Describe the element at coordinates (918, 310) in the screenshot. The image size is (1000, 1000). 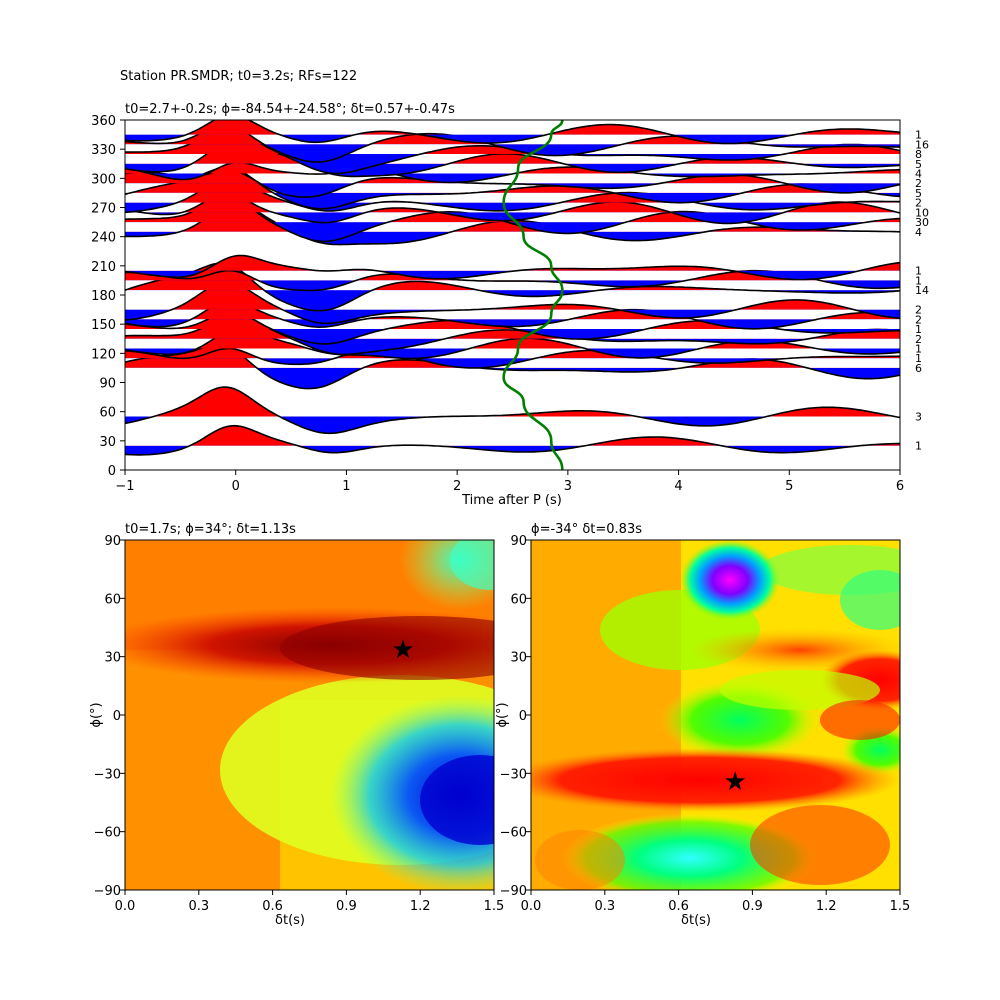
I see `trace-count-165: 2` at that location.